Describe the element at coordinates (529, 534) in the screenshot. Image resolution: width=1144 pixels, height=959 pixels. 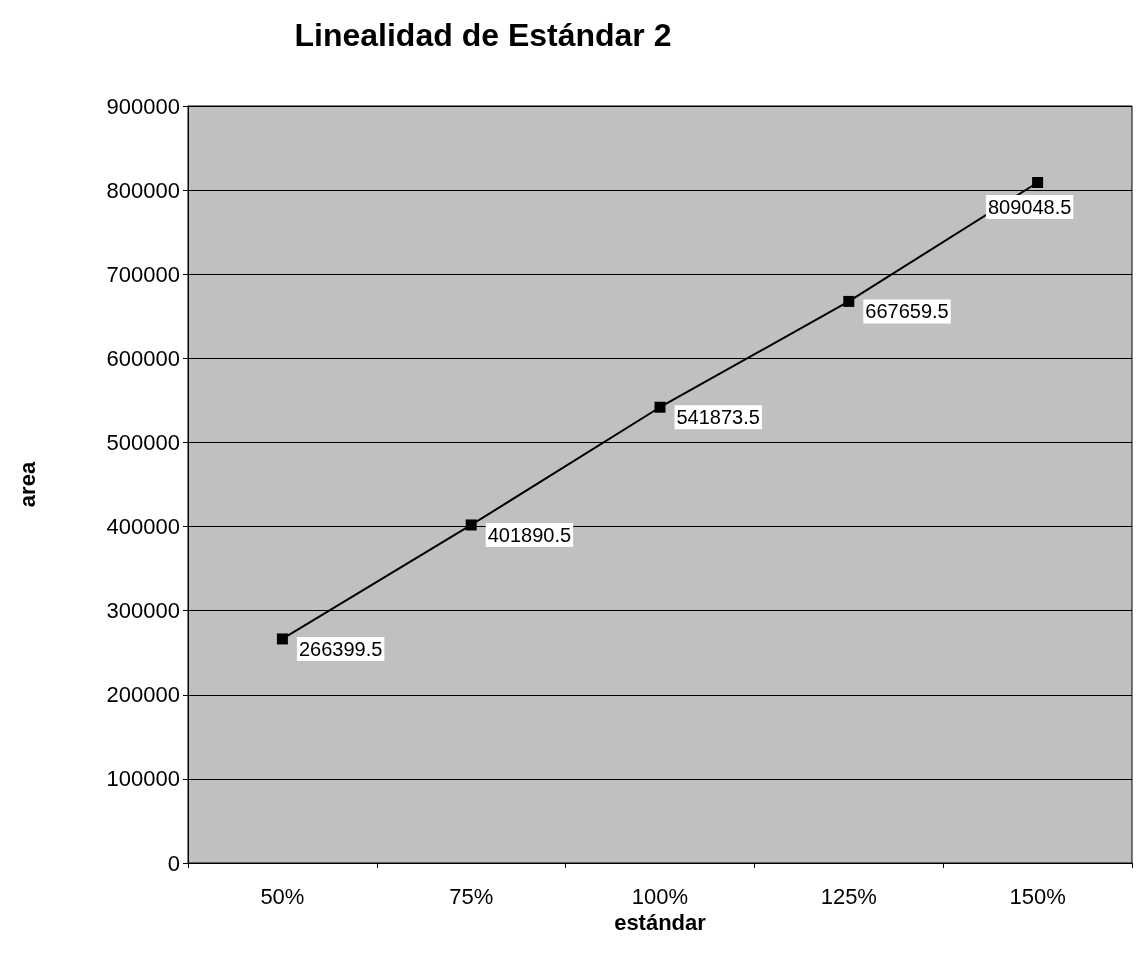
I see `data-label: 401890.5` at that location.